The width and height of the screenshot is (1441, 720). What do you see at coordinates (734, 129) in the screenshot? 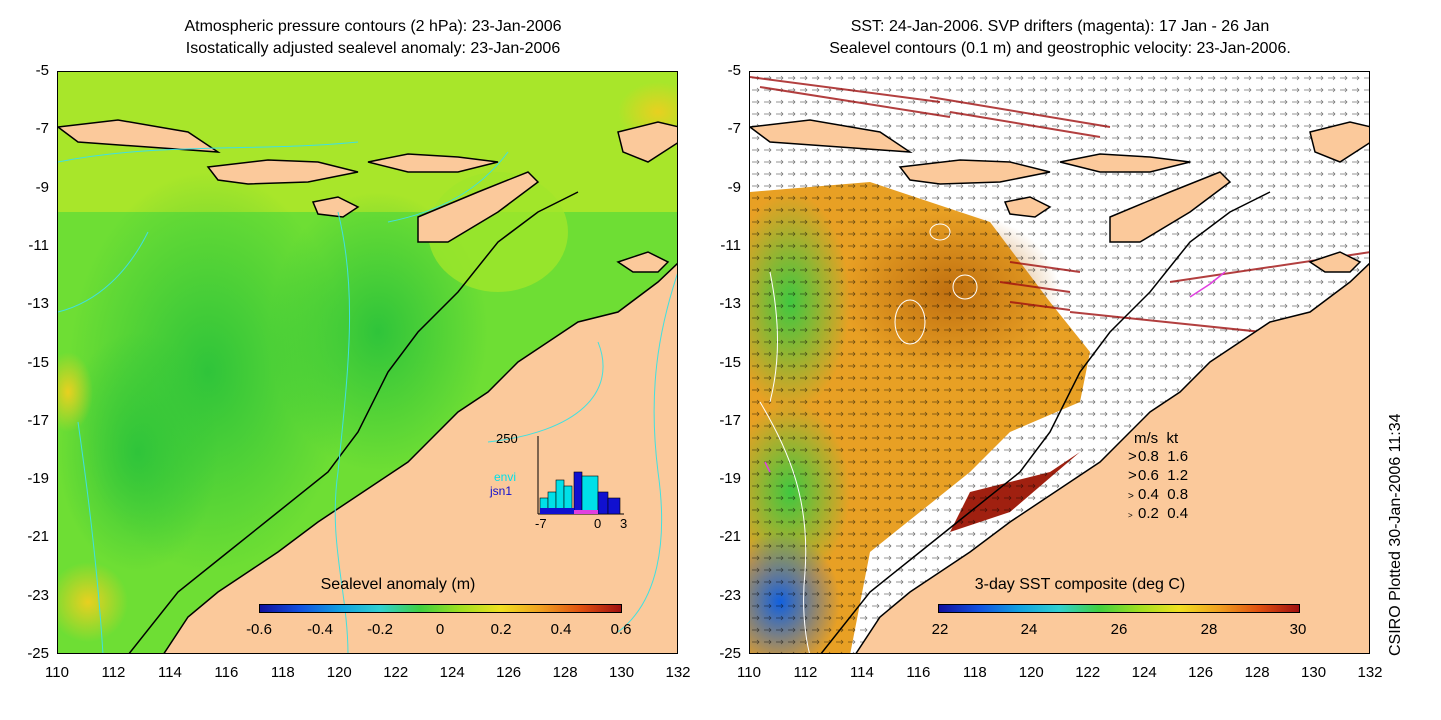
I see `right-lat-tick-label: -7` at bounding box center [734, 129].